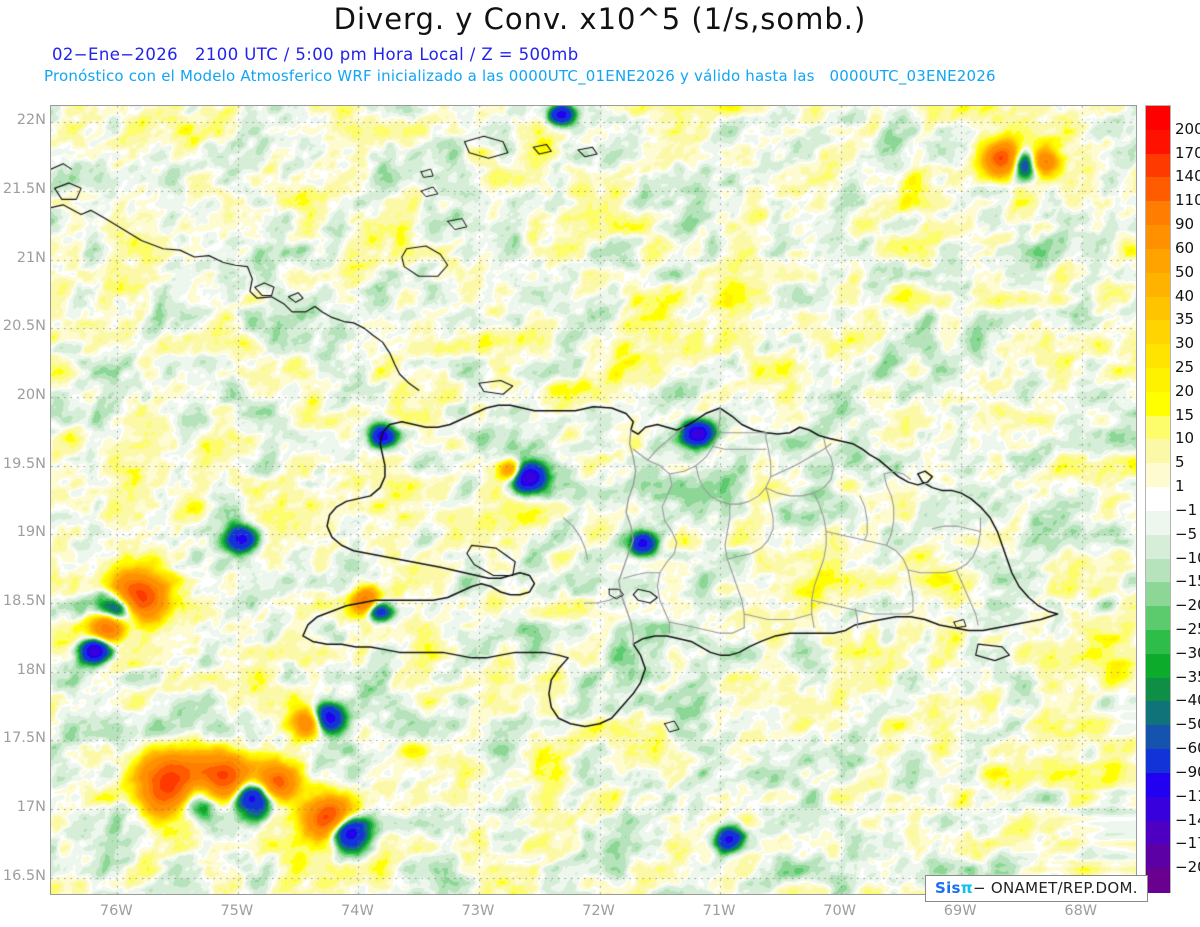 This screenshot has width=1200, height=927. I want to click on colorbar-label-m35: −35, so click(1187, 676).